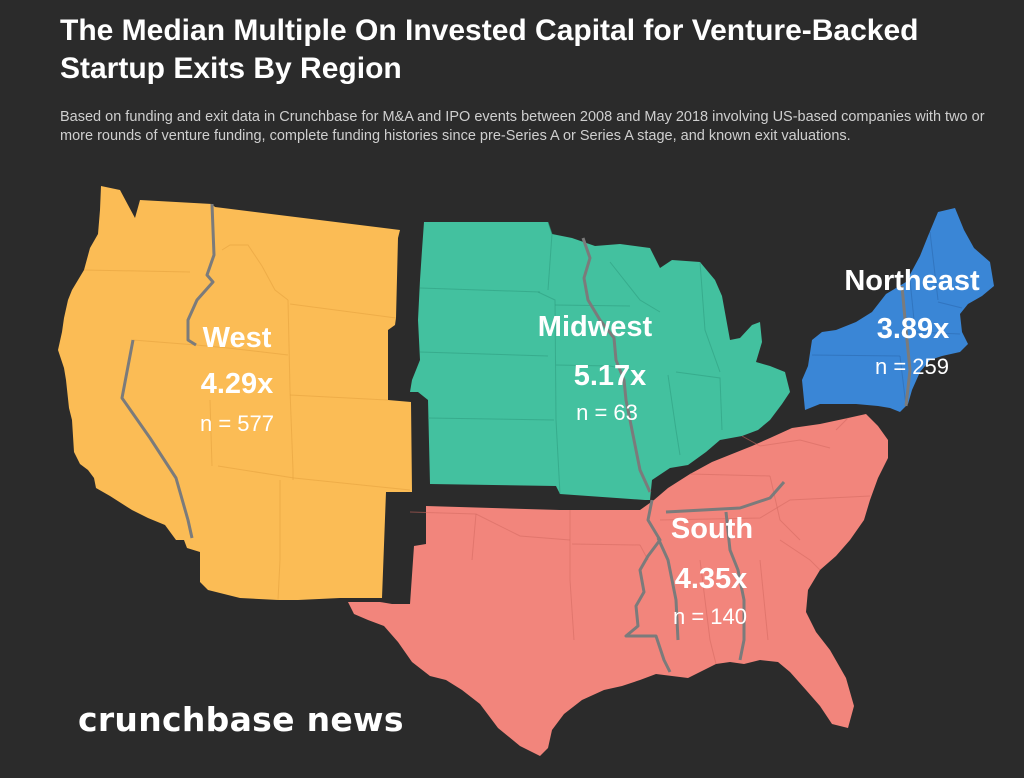 This screenshot has height=778, width=1024. What do you see at coordinates (610, 376) in the screenshot?
I see `region-midwest-multiple: 5.17x` at bounding box center [610, 376].